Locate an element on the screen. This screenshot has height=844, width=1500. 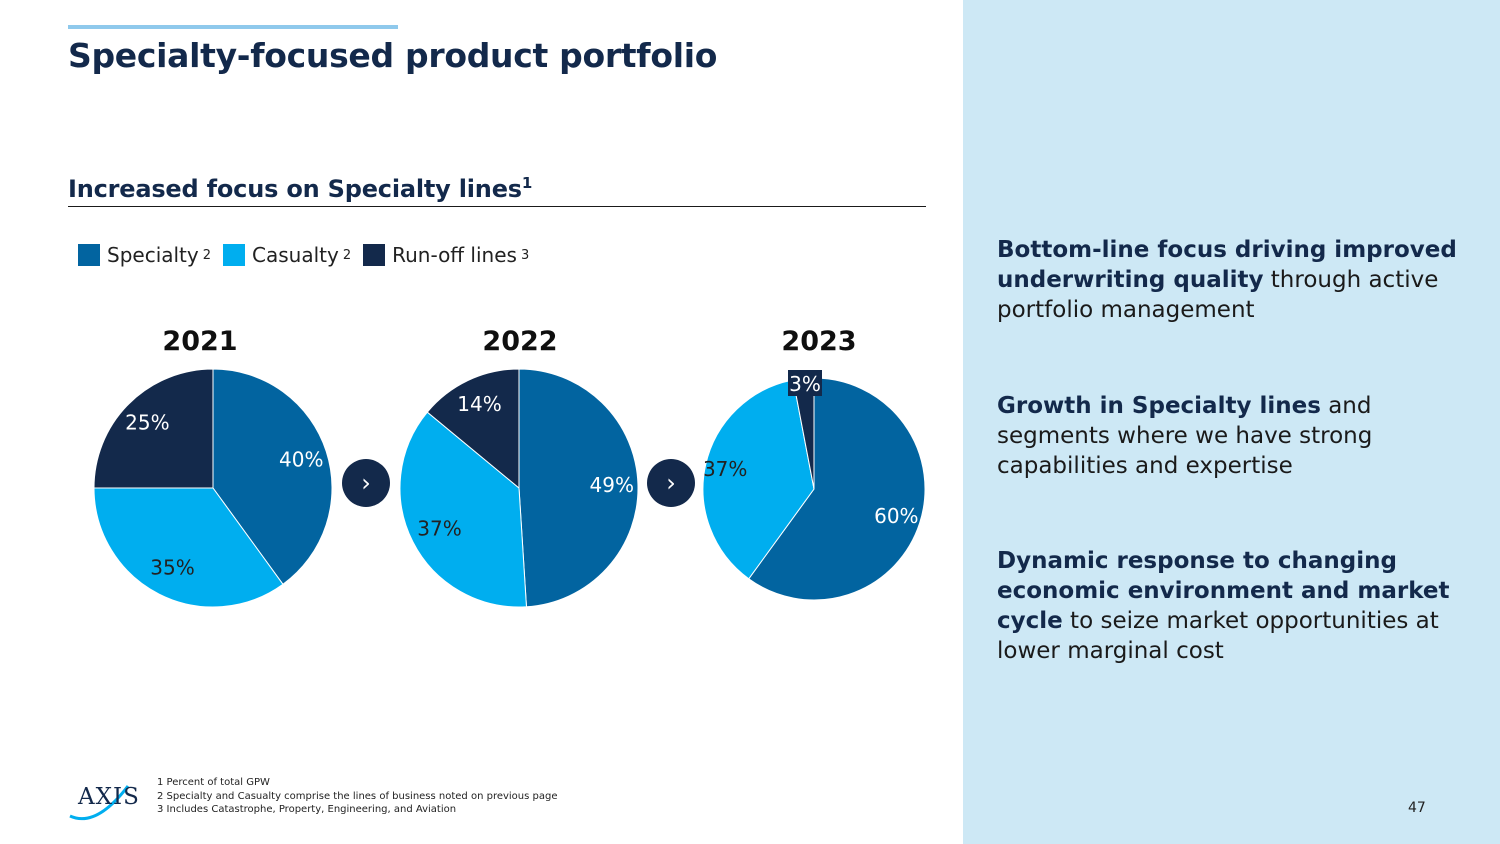
pie-label-2021-runoff: 25% is located at coordinates (147, 422).